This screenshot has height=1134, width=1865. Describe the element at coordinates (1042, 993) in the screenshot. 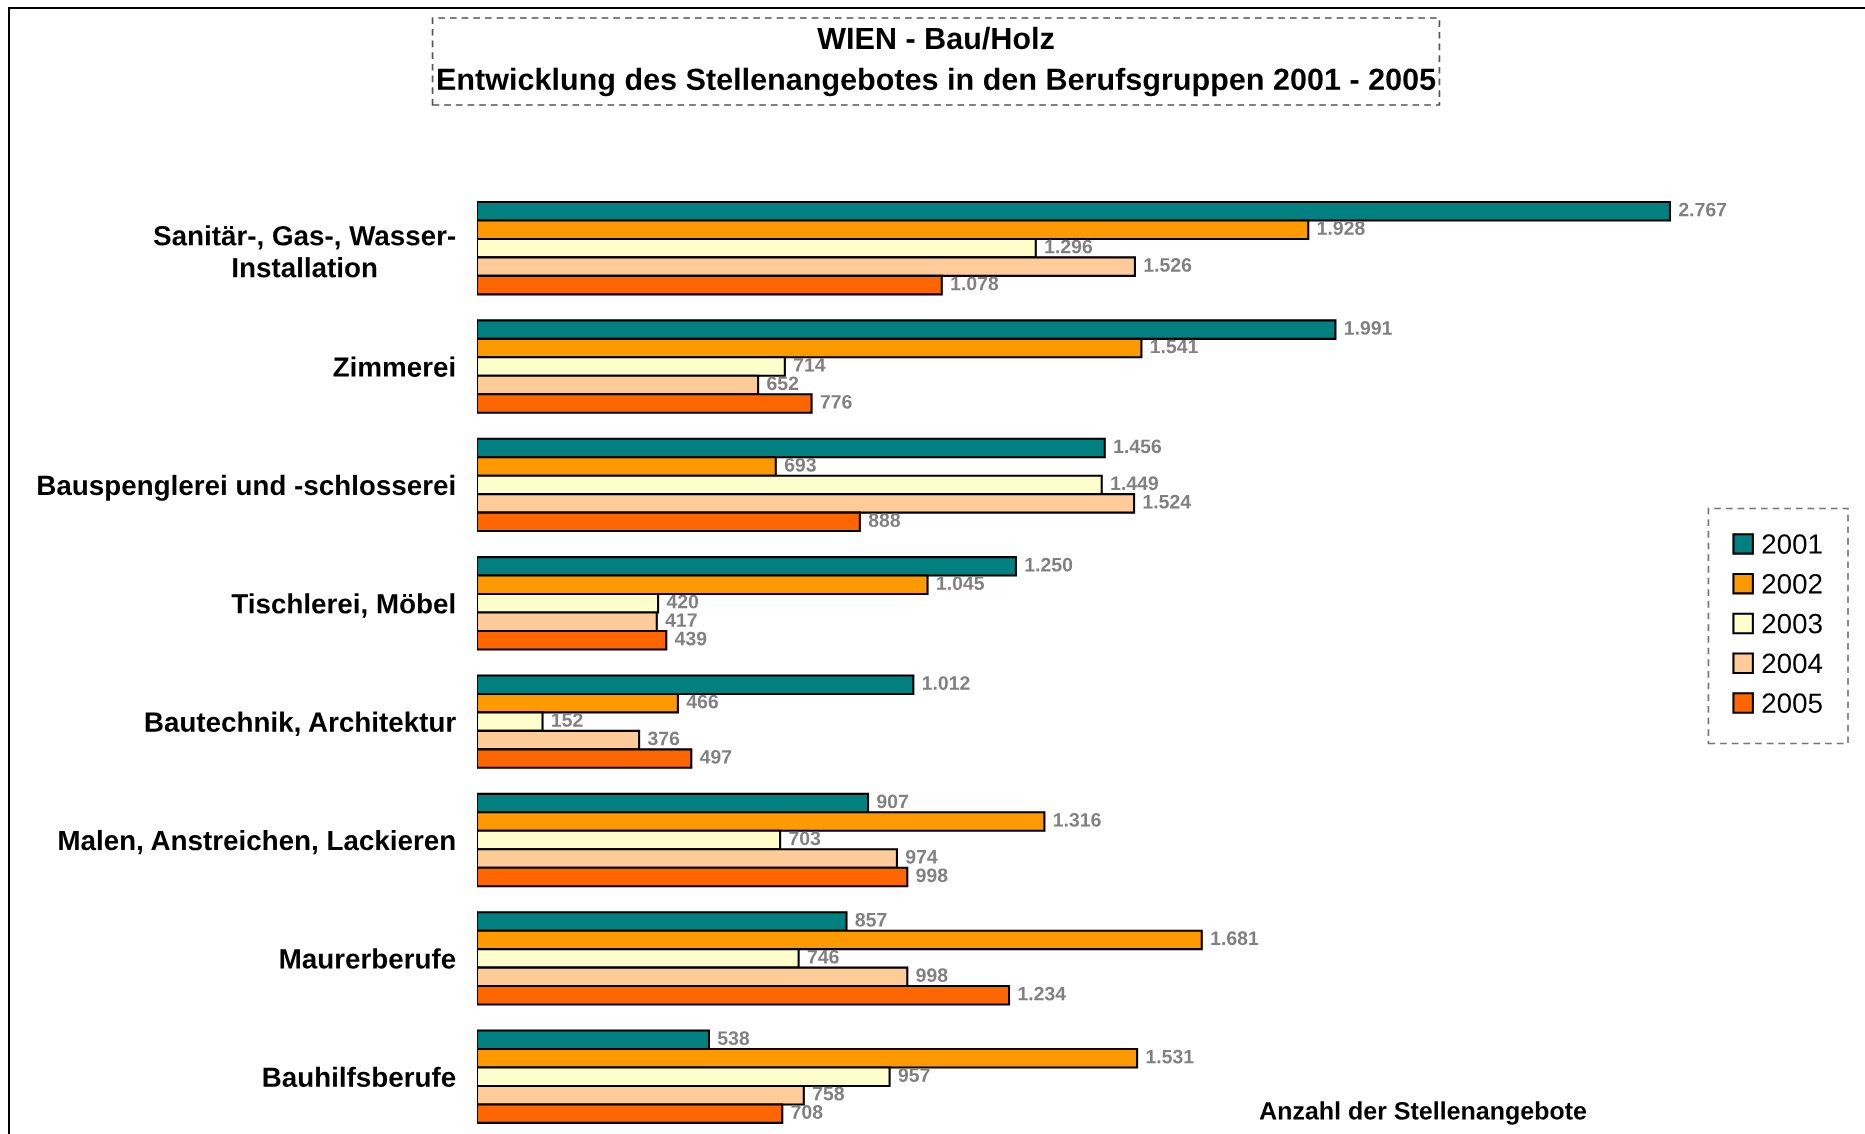

I see `data-label: 1.234` at that location.